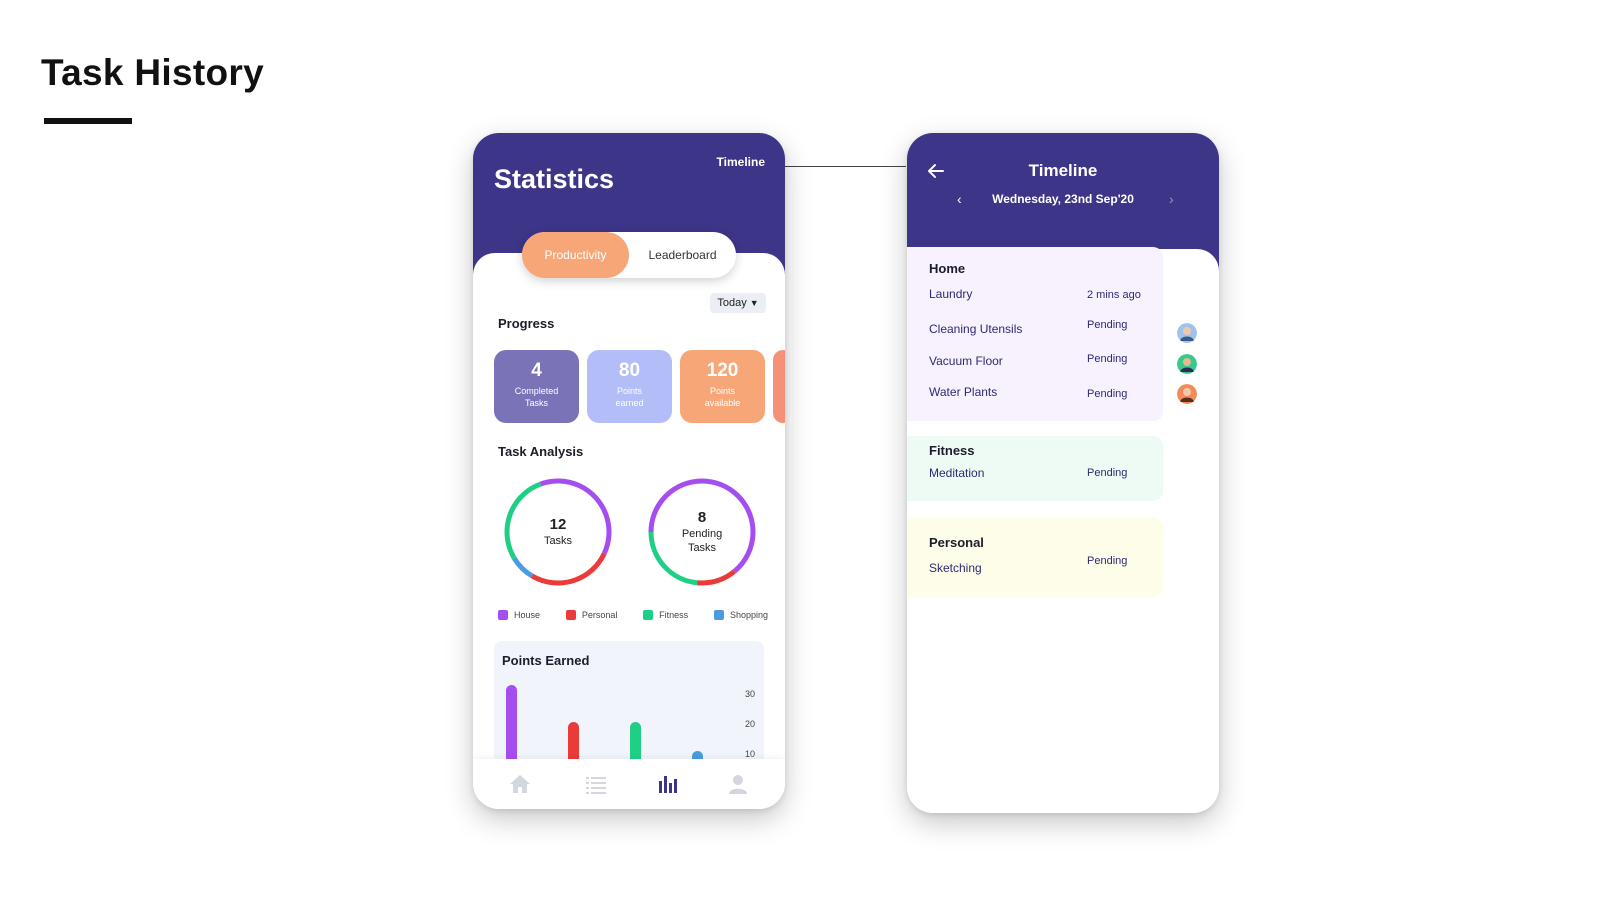 The width and height of the screenshot is (1600, 900). What do you see at coordinates (554, 179) in the screenshot?
I see `statistics-title: Statistics` at bounding box center [554, 179].